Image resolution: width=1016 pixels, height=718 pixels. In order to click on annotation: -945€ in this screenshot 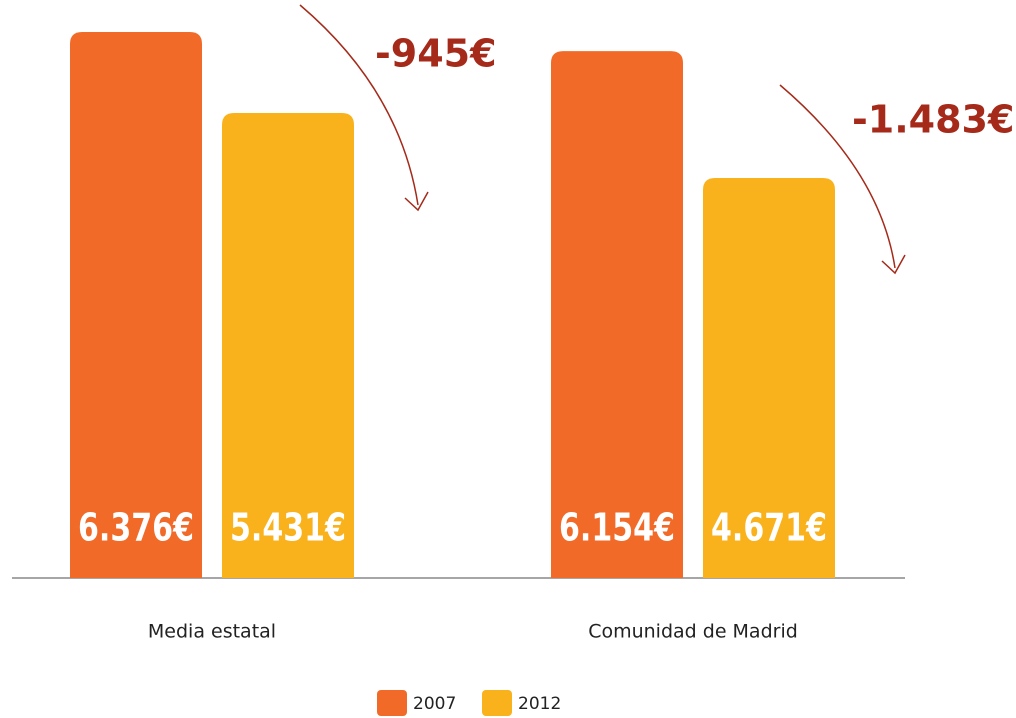, I will do `click(436, 54)`.